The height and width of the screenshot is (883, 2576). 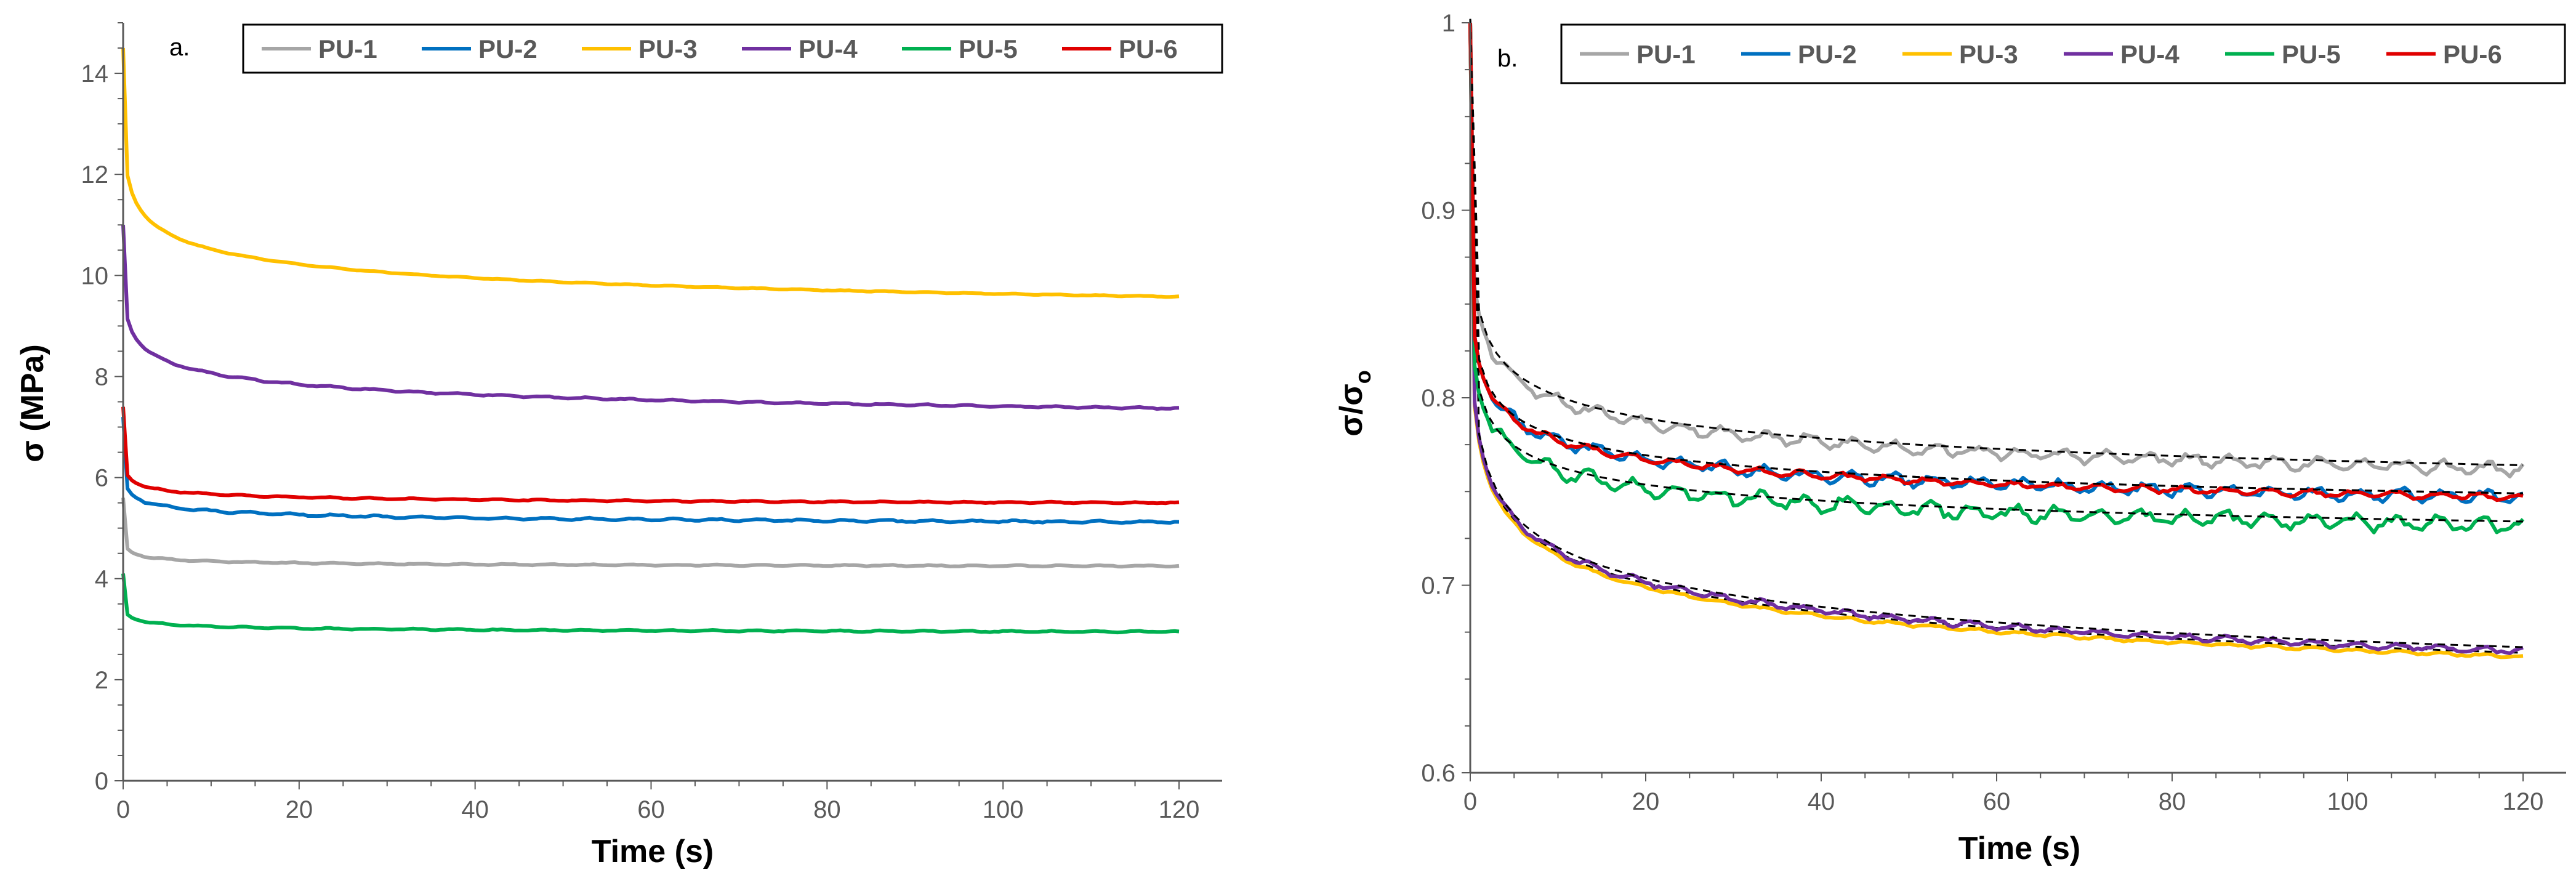 I want to click on panel-b-y-tick-label: 0.9, so click(x=1438, y=211).